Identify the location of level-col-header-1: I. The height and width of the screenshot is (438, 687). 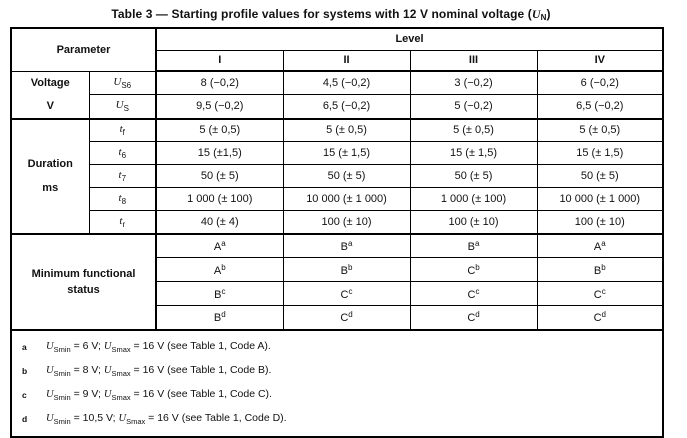
(219, 60).